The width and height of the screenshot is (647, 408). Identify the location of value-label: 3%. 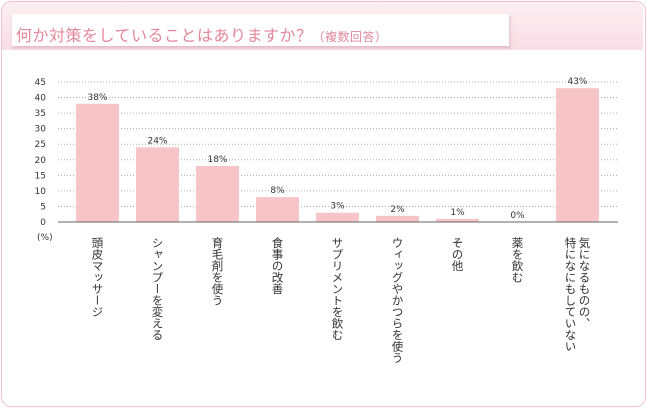
(337, 207).